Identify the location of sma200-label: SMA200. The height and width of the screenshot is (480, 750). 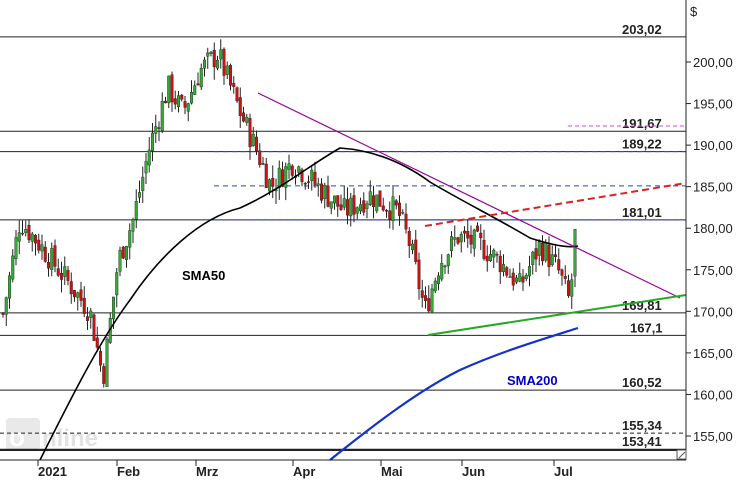
(532, 380).